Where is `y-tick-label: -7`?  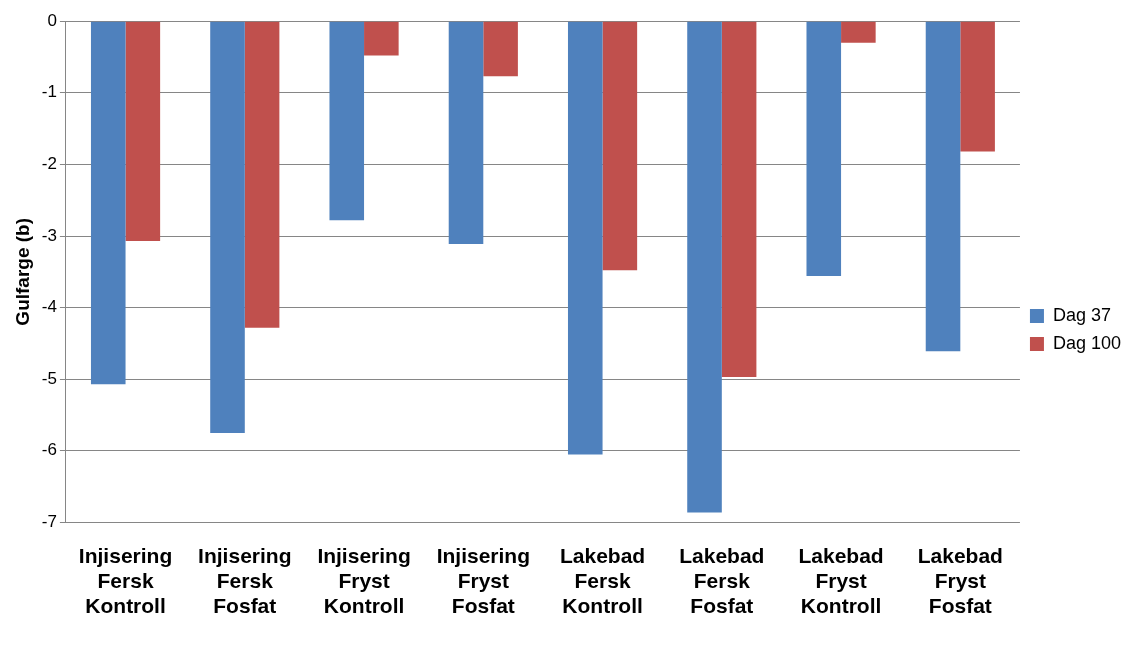
y-tick-label: -7 is located at coordinates (49, 522).